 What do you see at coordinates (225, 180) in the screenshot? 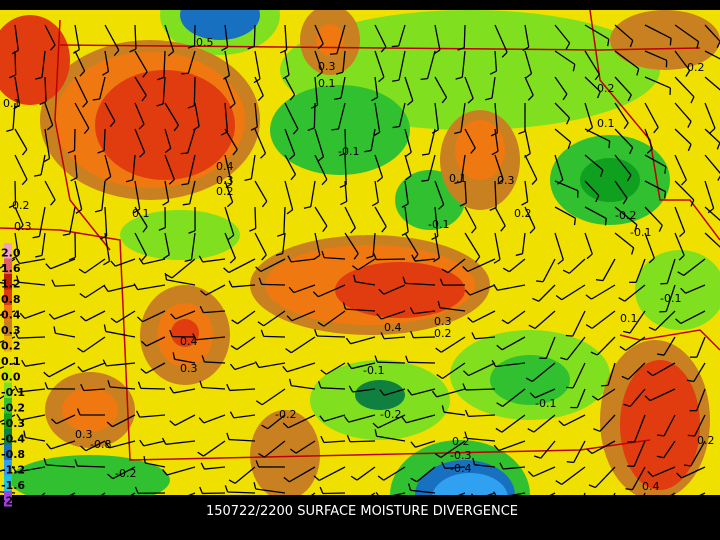
I see `contour-label: 0.3` at bounding box center [225, 180].